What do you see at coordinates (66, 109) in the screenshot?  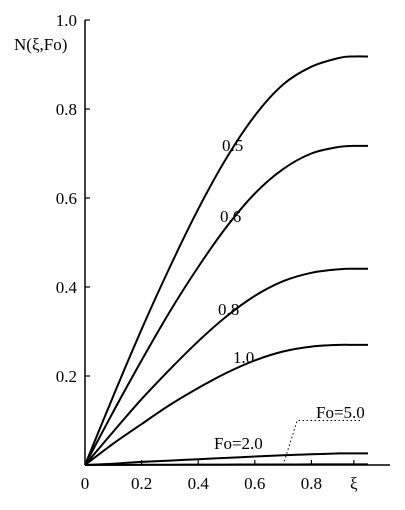 I see `y-tick-label: 0.8` at bounding box center [66, 109].